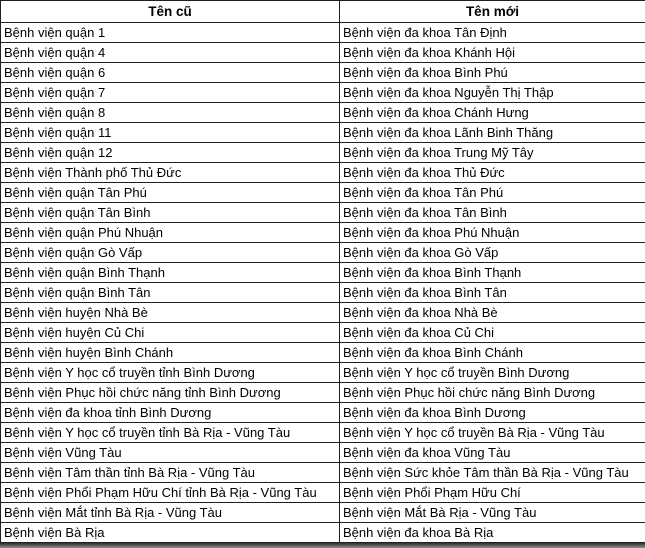  Describe the element at coordinates (492, 193) in the screenshot. I see `new-name-cell: Bệnh viện đa khoa Tân Phú` at that location.